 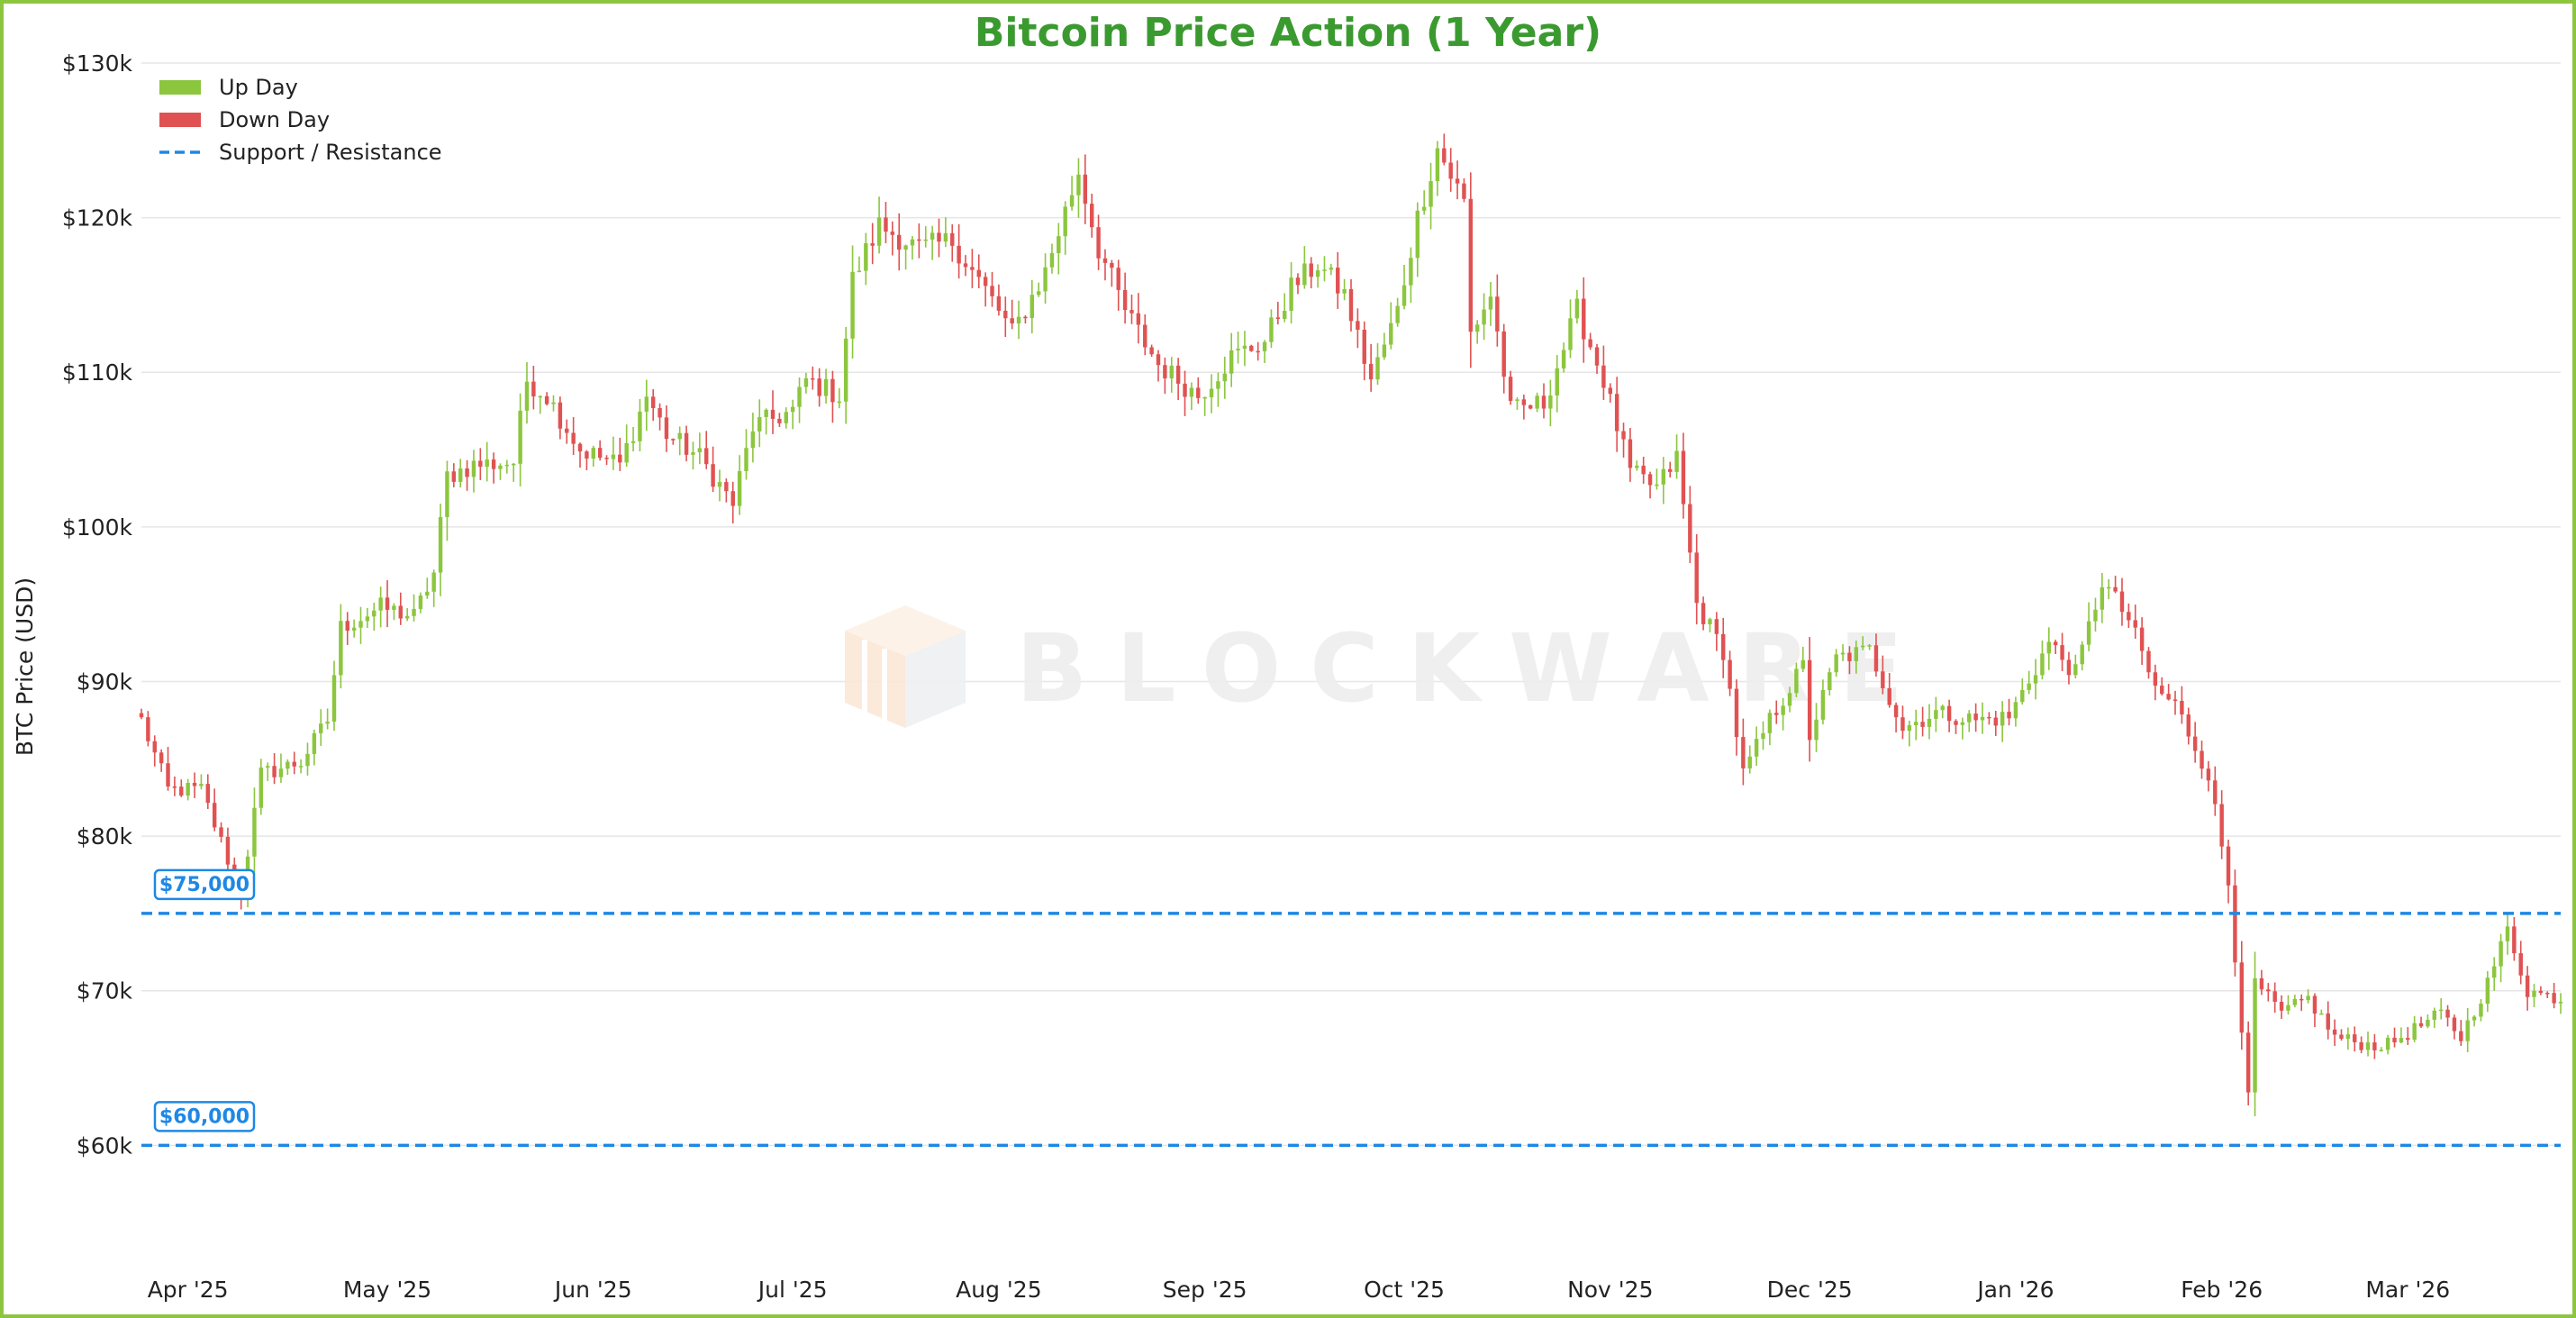 I want to click on y-axis-label: BTC Price (USD), so click(x=25, y=666).